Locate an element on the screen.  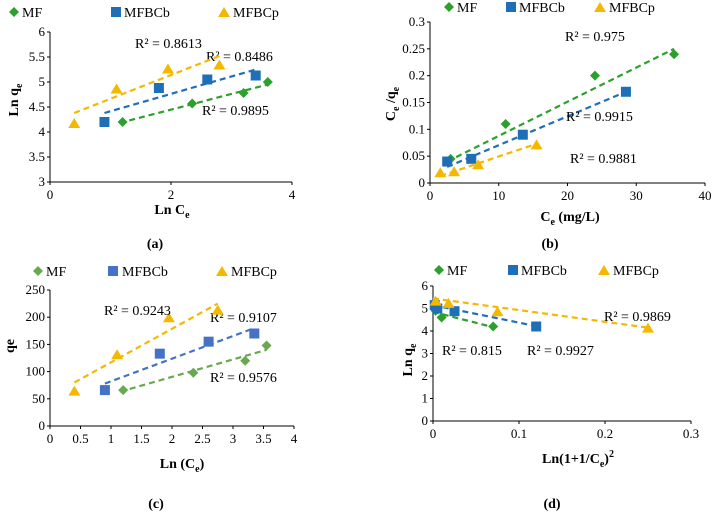
r2-label-mf: R² = 0.815 is located at coordinates (472, 351).